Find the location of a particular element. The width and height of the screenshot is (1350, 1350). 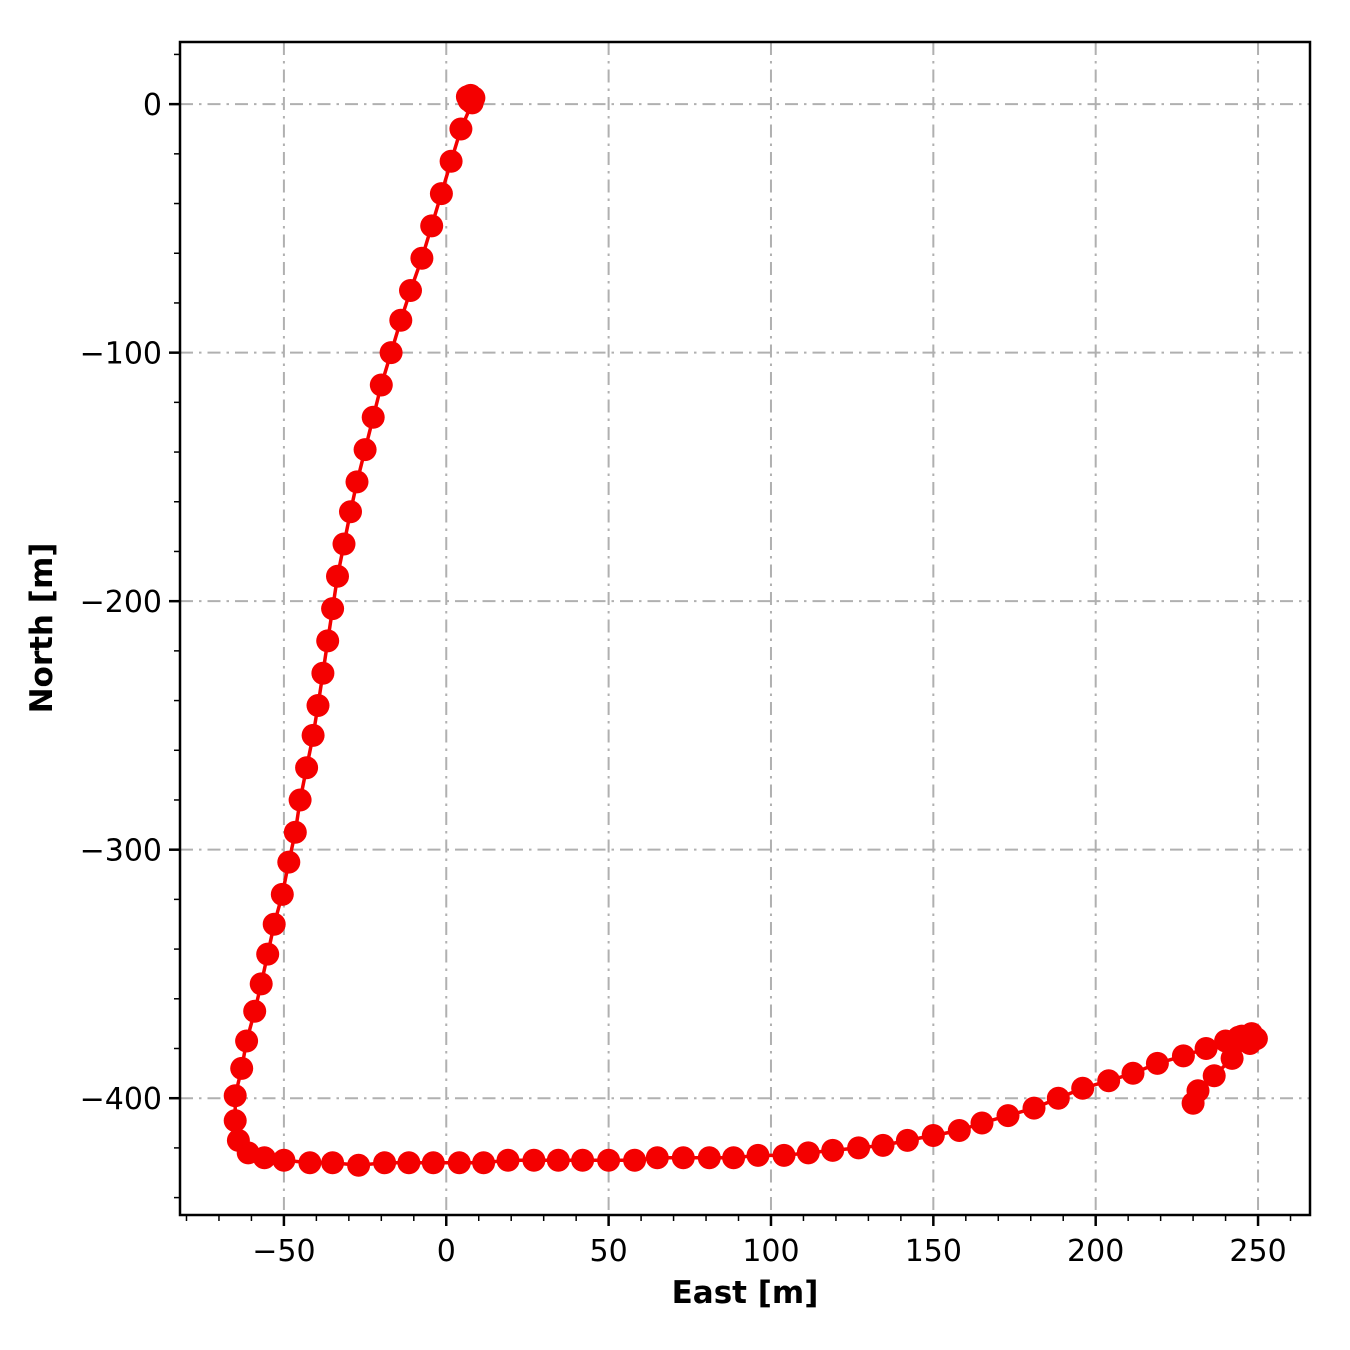

x-tick-label: 0 is located at coordinates (446, 1251).